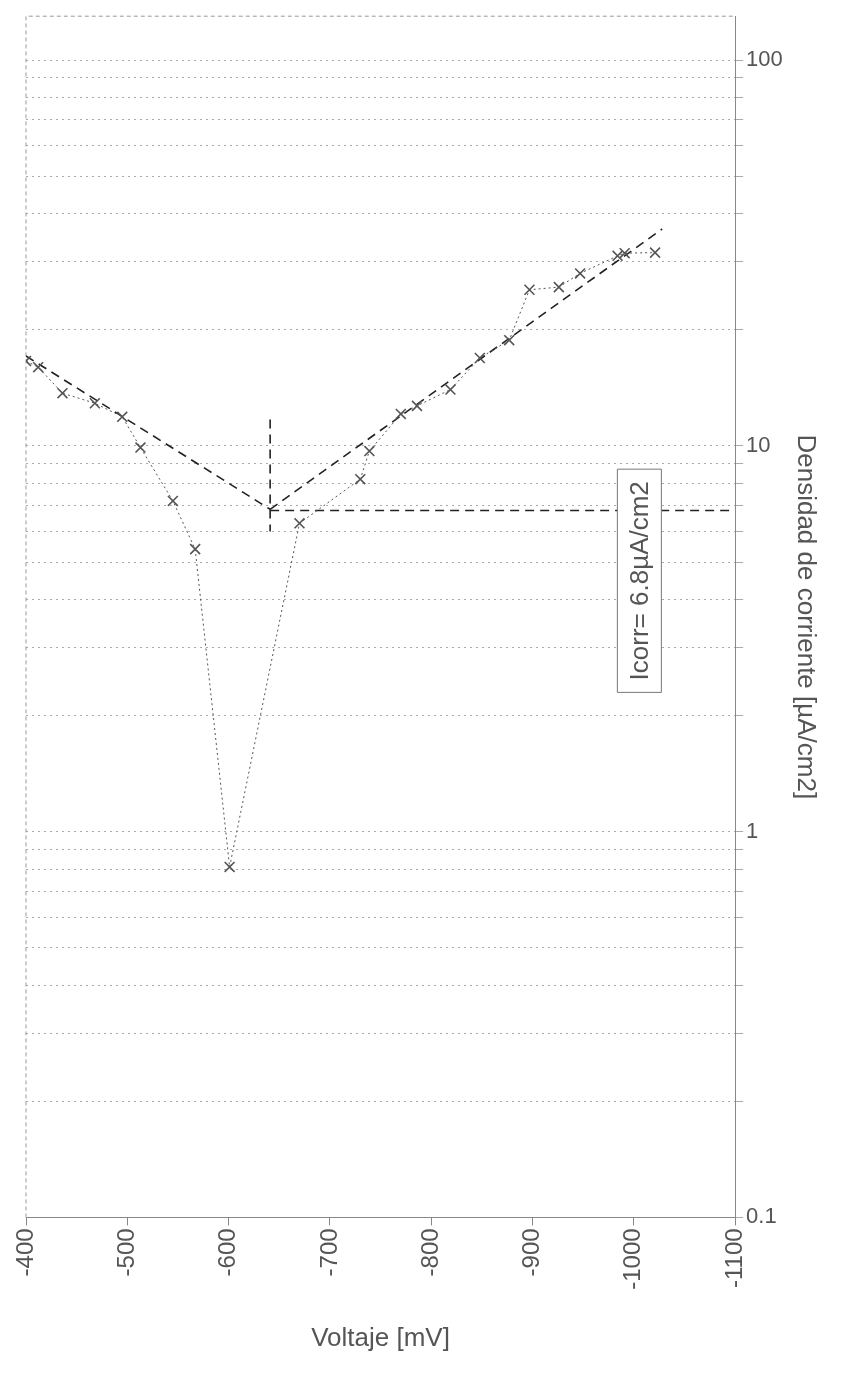 This screenshot has width=847, height=1378. What do you see at coordinates (761, 1216) in the screenshot?
I see `y-tick-label: 0.1` at bounding box center [761, 1216].